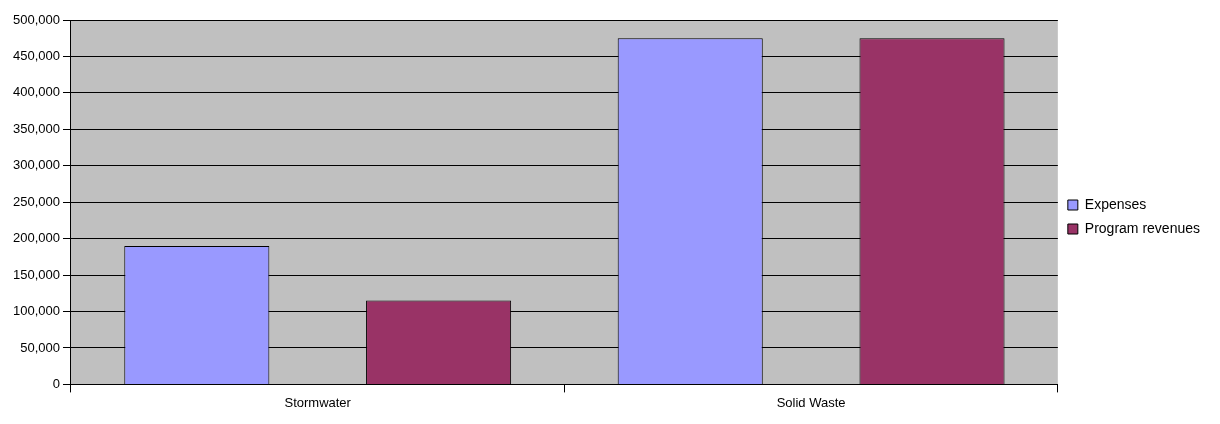 The width and height of the screenshot is (1220, 424). I want to click on y-tick-label: 400,000, so click(36, 92).